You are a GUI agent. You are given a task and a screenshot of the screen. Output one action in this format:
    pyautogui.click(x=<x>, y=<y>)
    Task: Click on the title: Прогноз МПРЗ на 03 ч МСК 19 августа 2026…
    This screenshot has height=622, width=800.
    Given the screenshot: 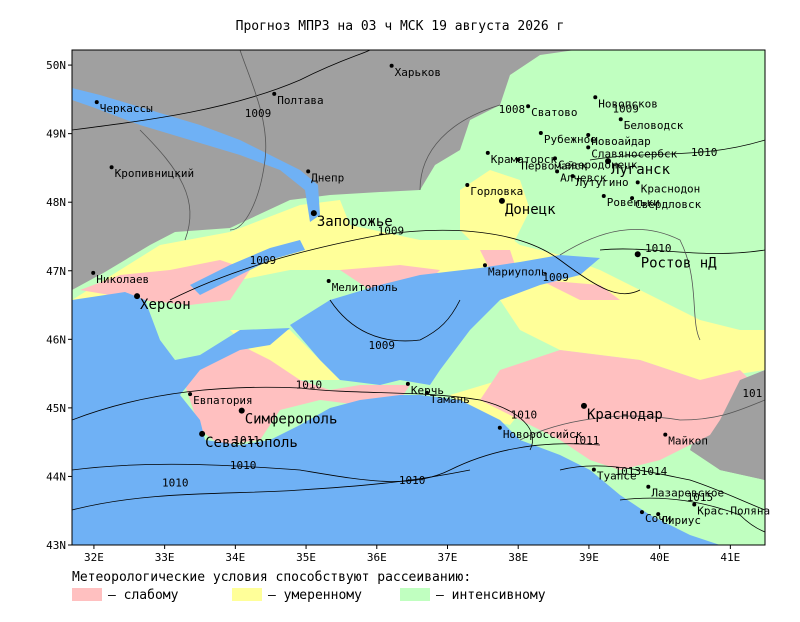 What is the action you would take?
    pyautogui.click(x=400, y=26)
    